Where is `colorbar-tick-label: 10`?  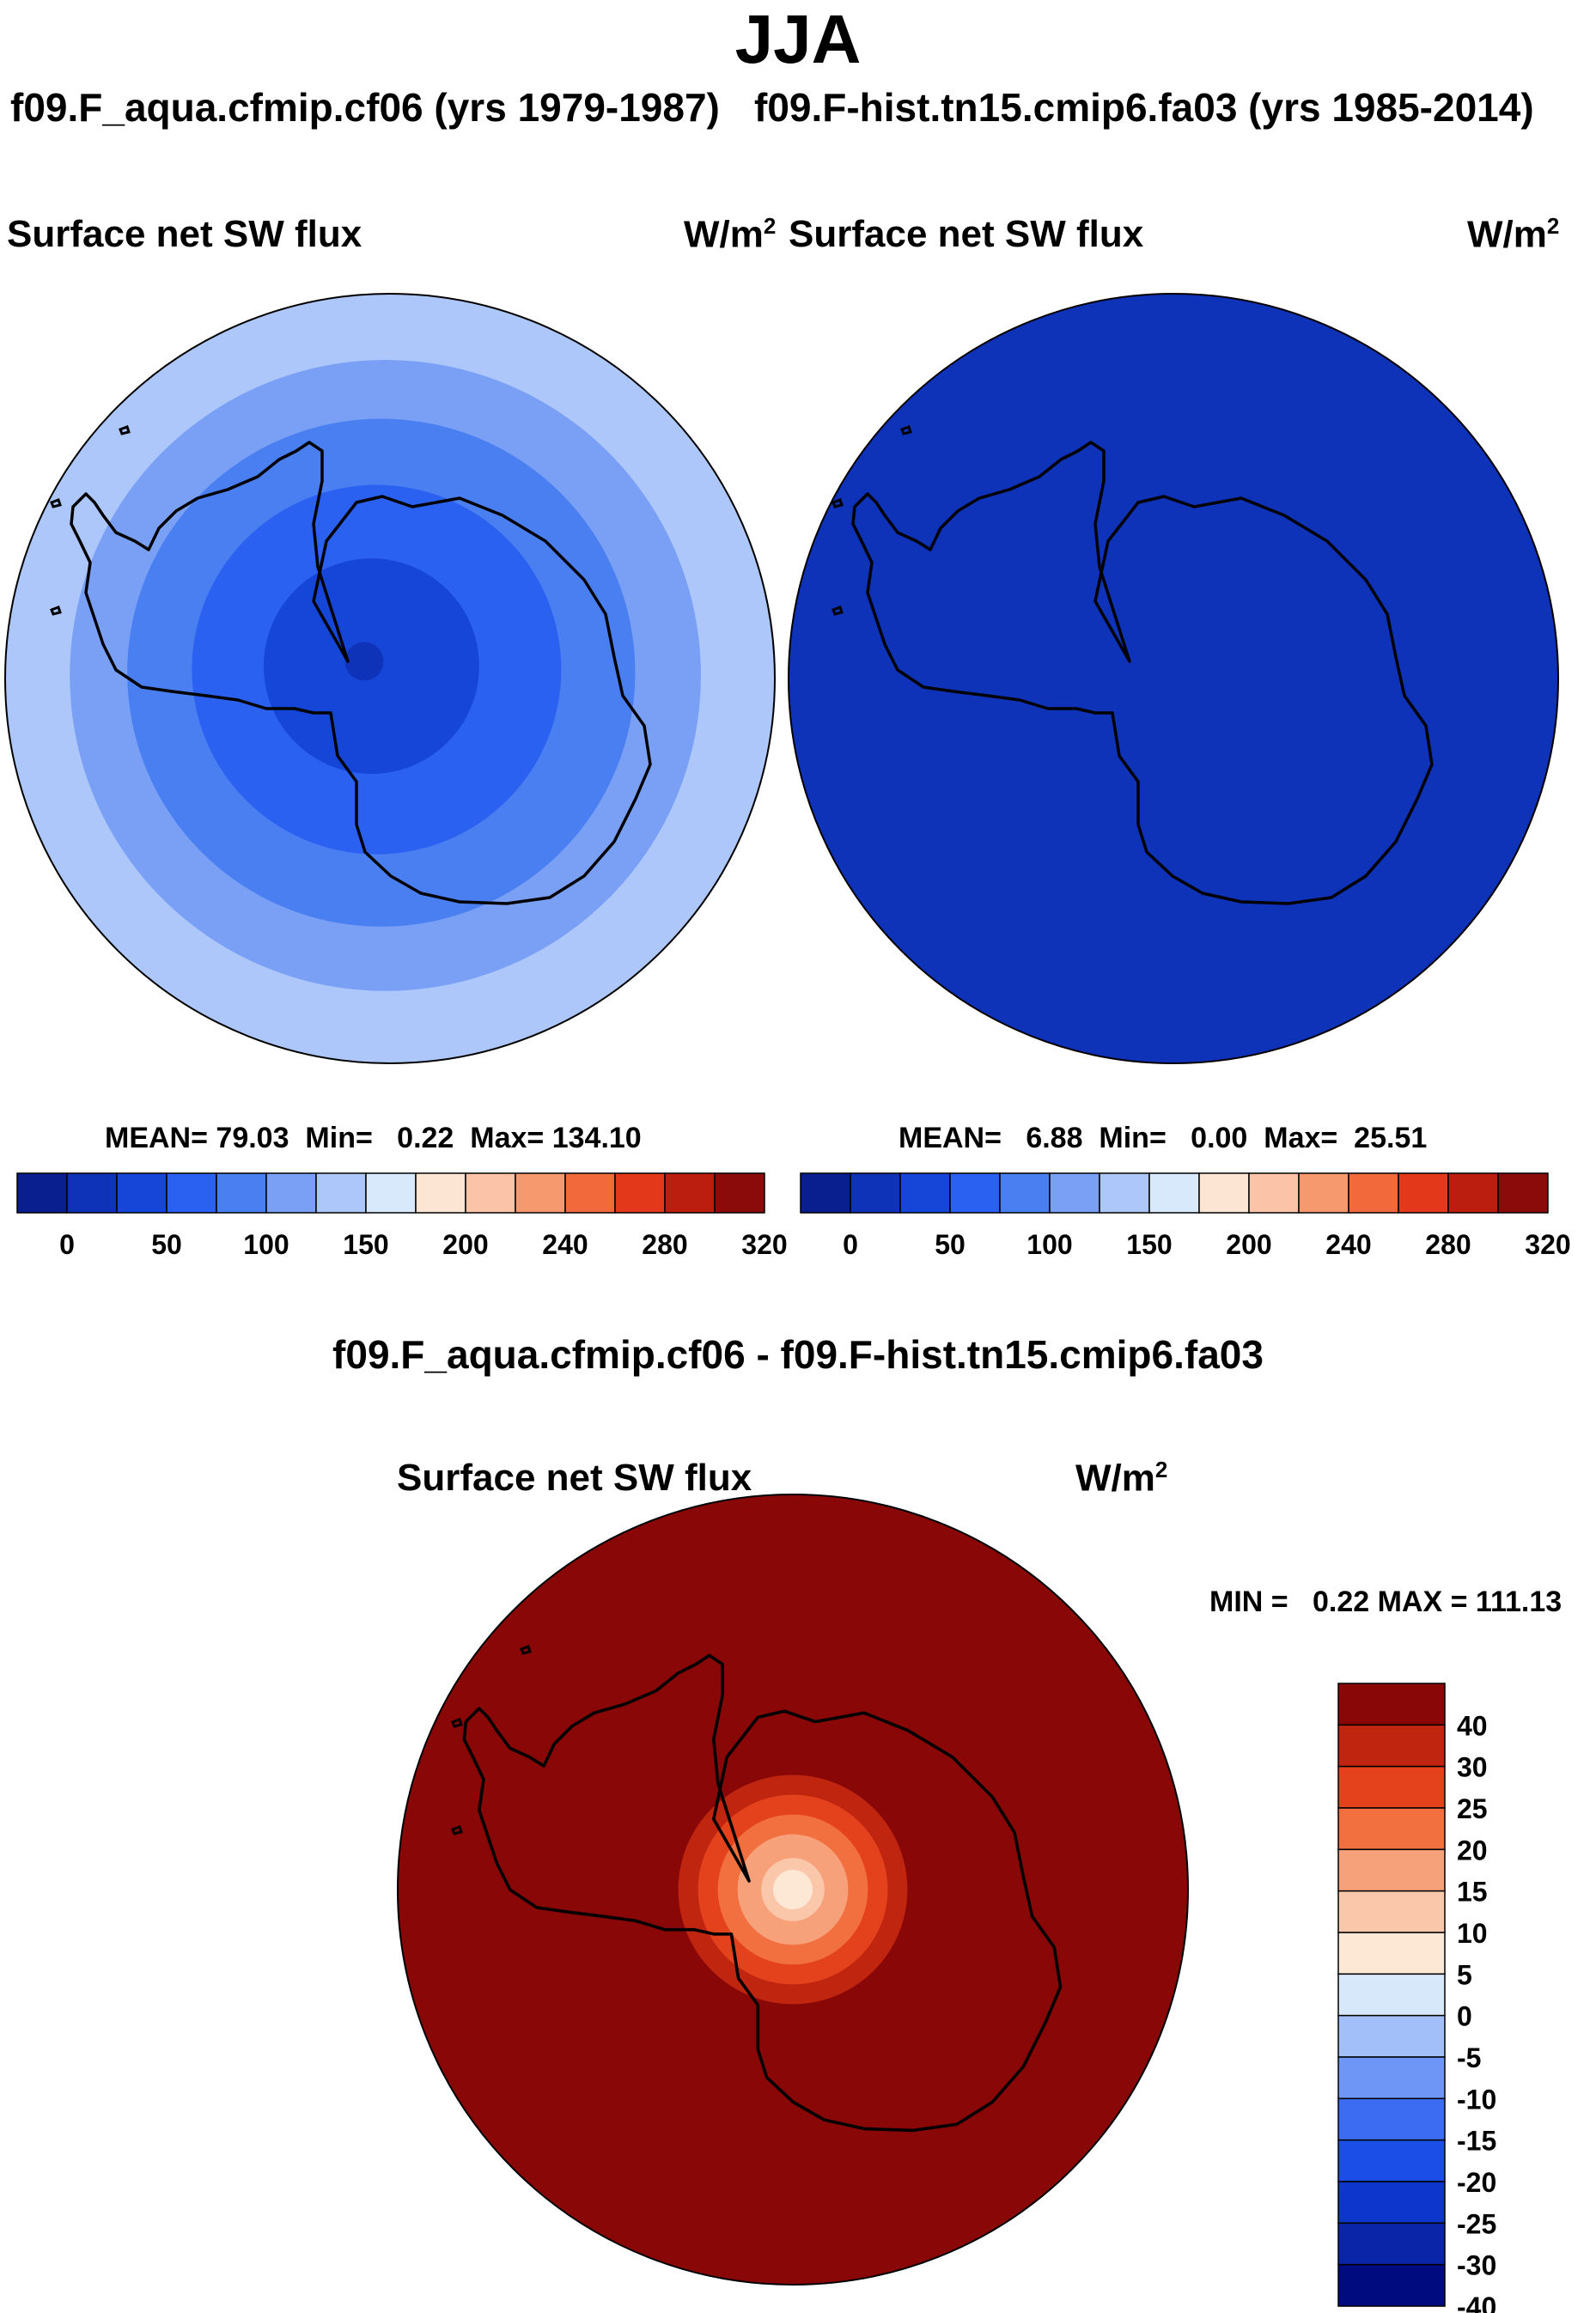 colorbar-tick-label: 10 is located at coordinates (1472, 1933).